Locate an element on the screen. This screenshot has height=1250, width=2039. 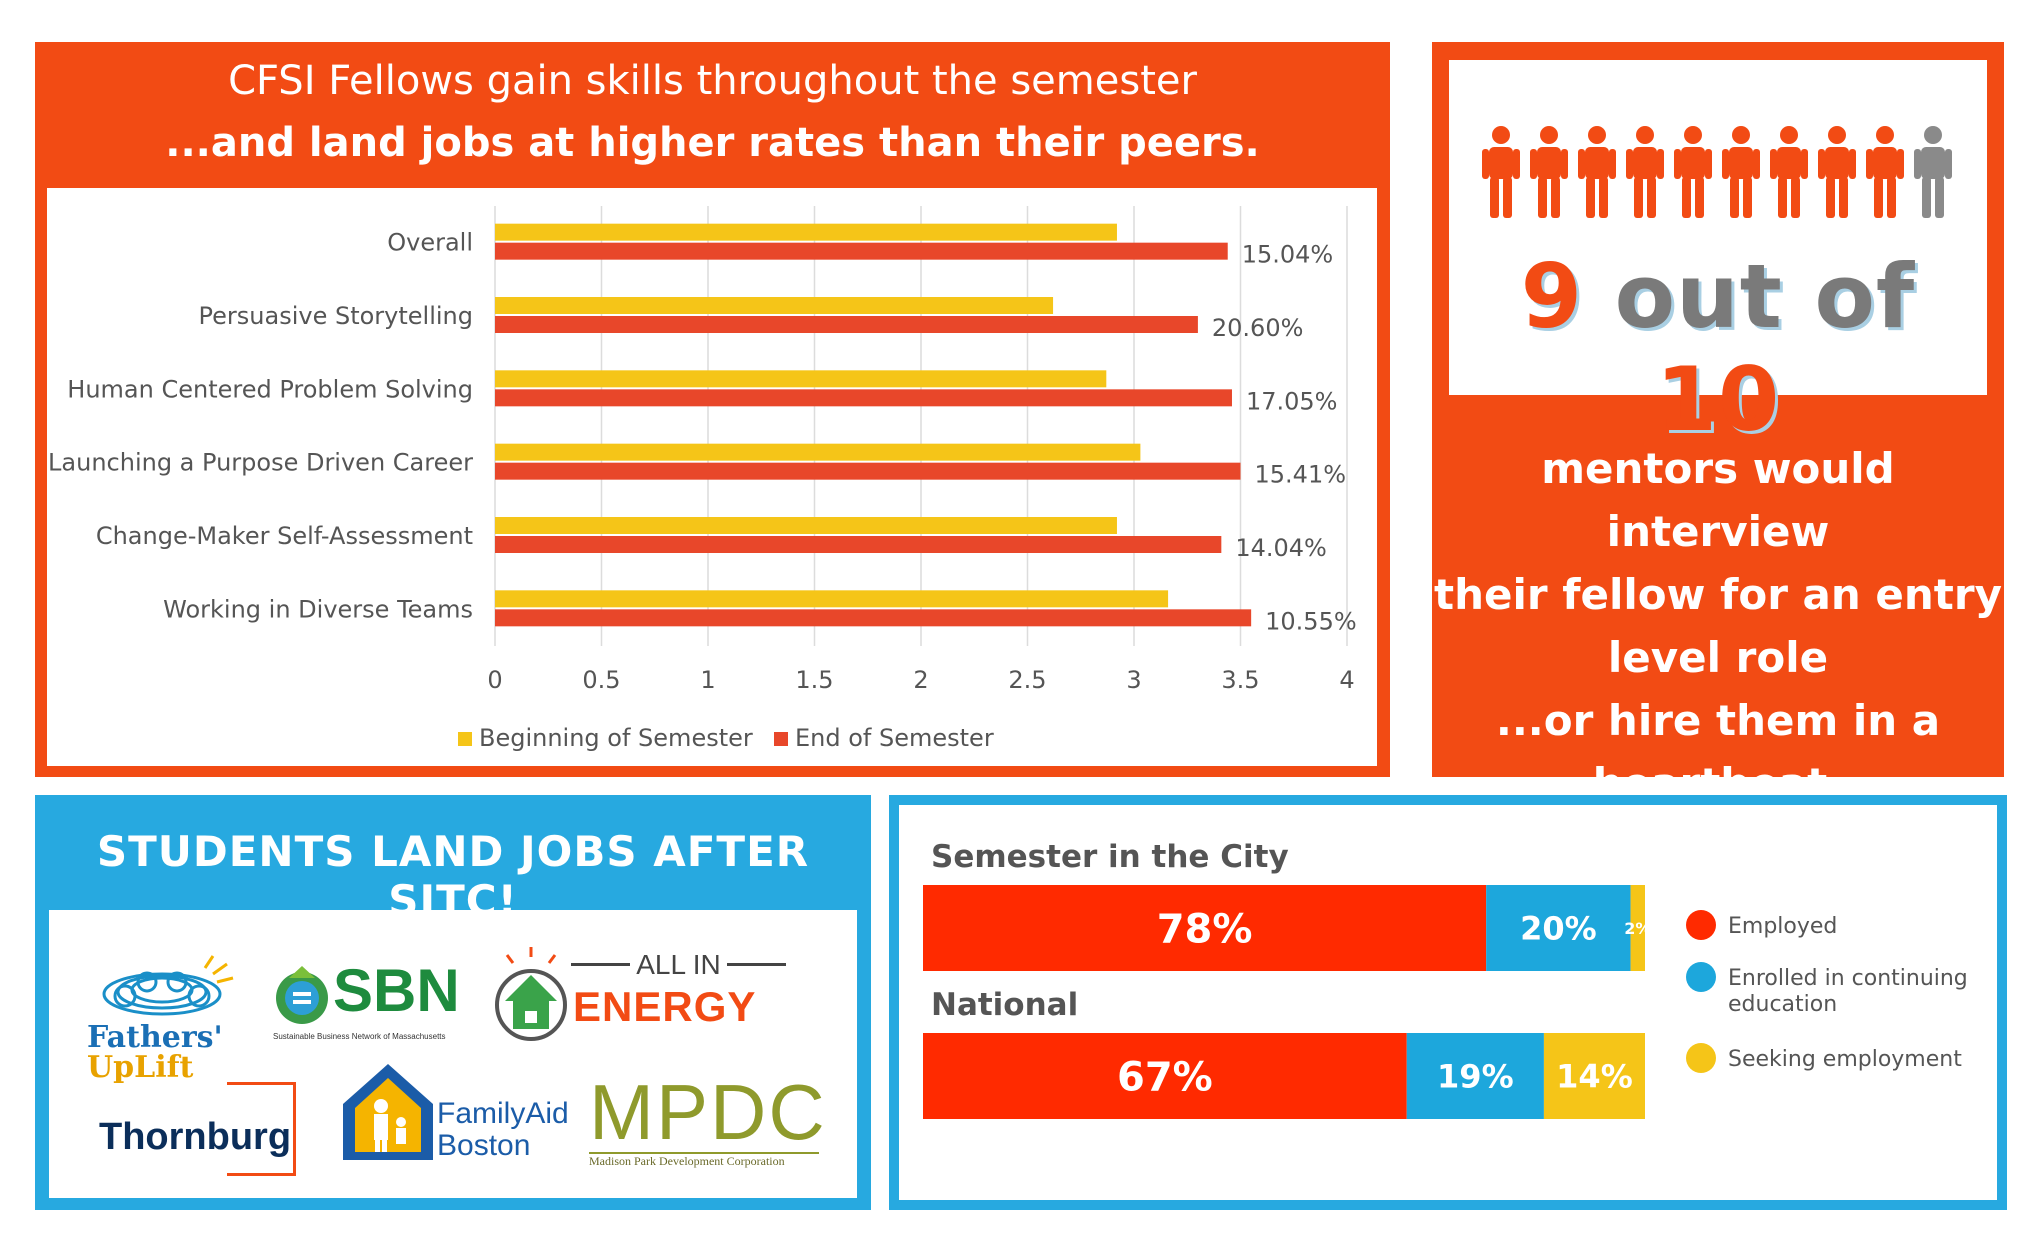
stat-number: 9 is located at coordinates (1552, 296).